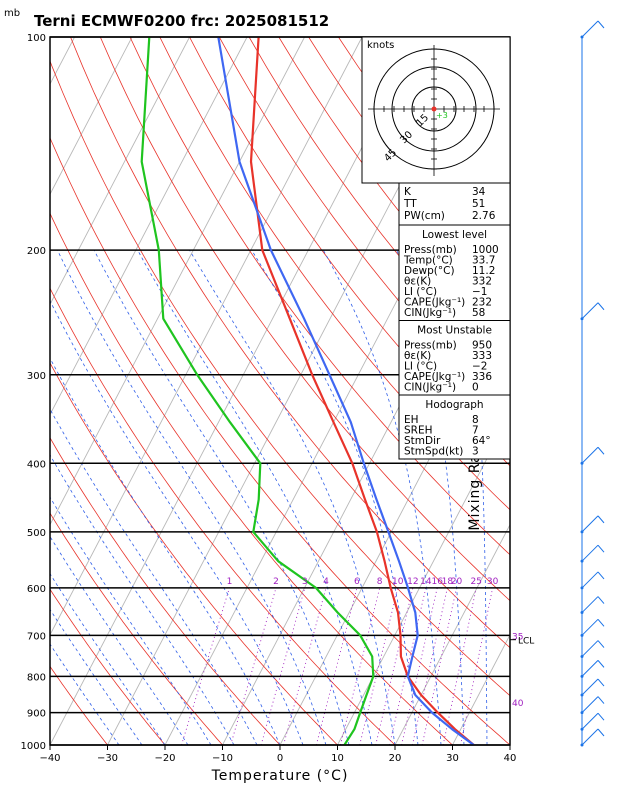 The height and width of the screenshot is (800, 618). I want to click on mixing-ratio-label: 14, so click(426, 582).